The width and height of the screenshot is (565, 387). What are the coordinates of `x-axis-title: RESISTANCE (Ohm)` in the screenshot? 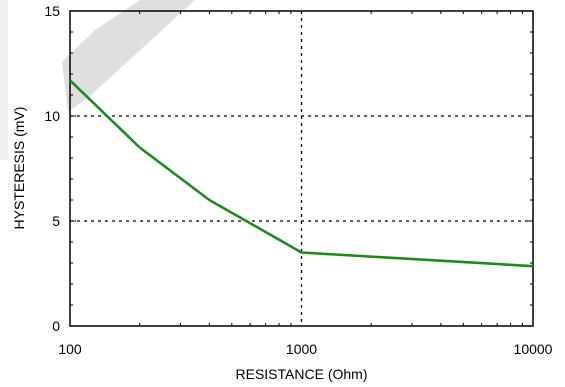 It's located at (302, 374).